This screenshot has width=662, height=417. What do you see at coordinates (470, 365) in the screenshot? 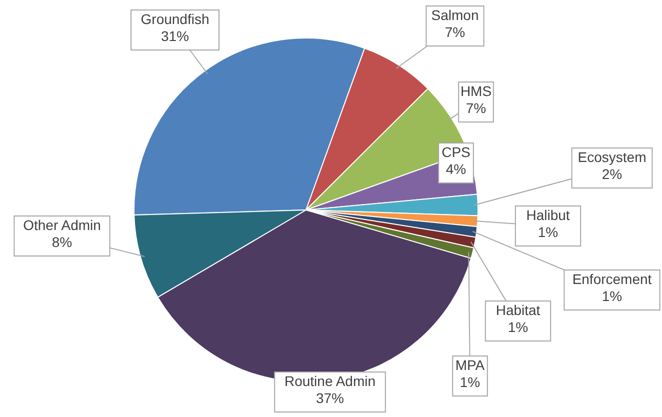
I see `slice-label: MPA` at bounding box center [470, 365].